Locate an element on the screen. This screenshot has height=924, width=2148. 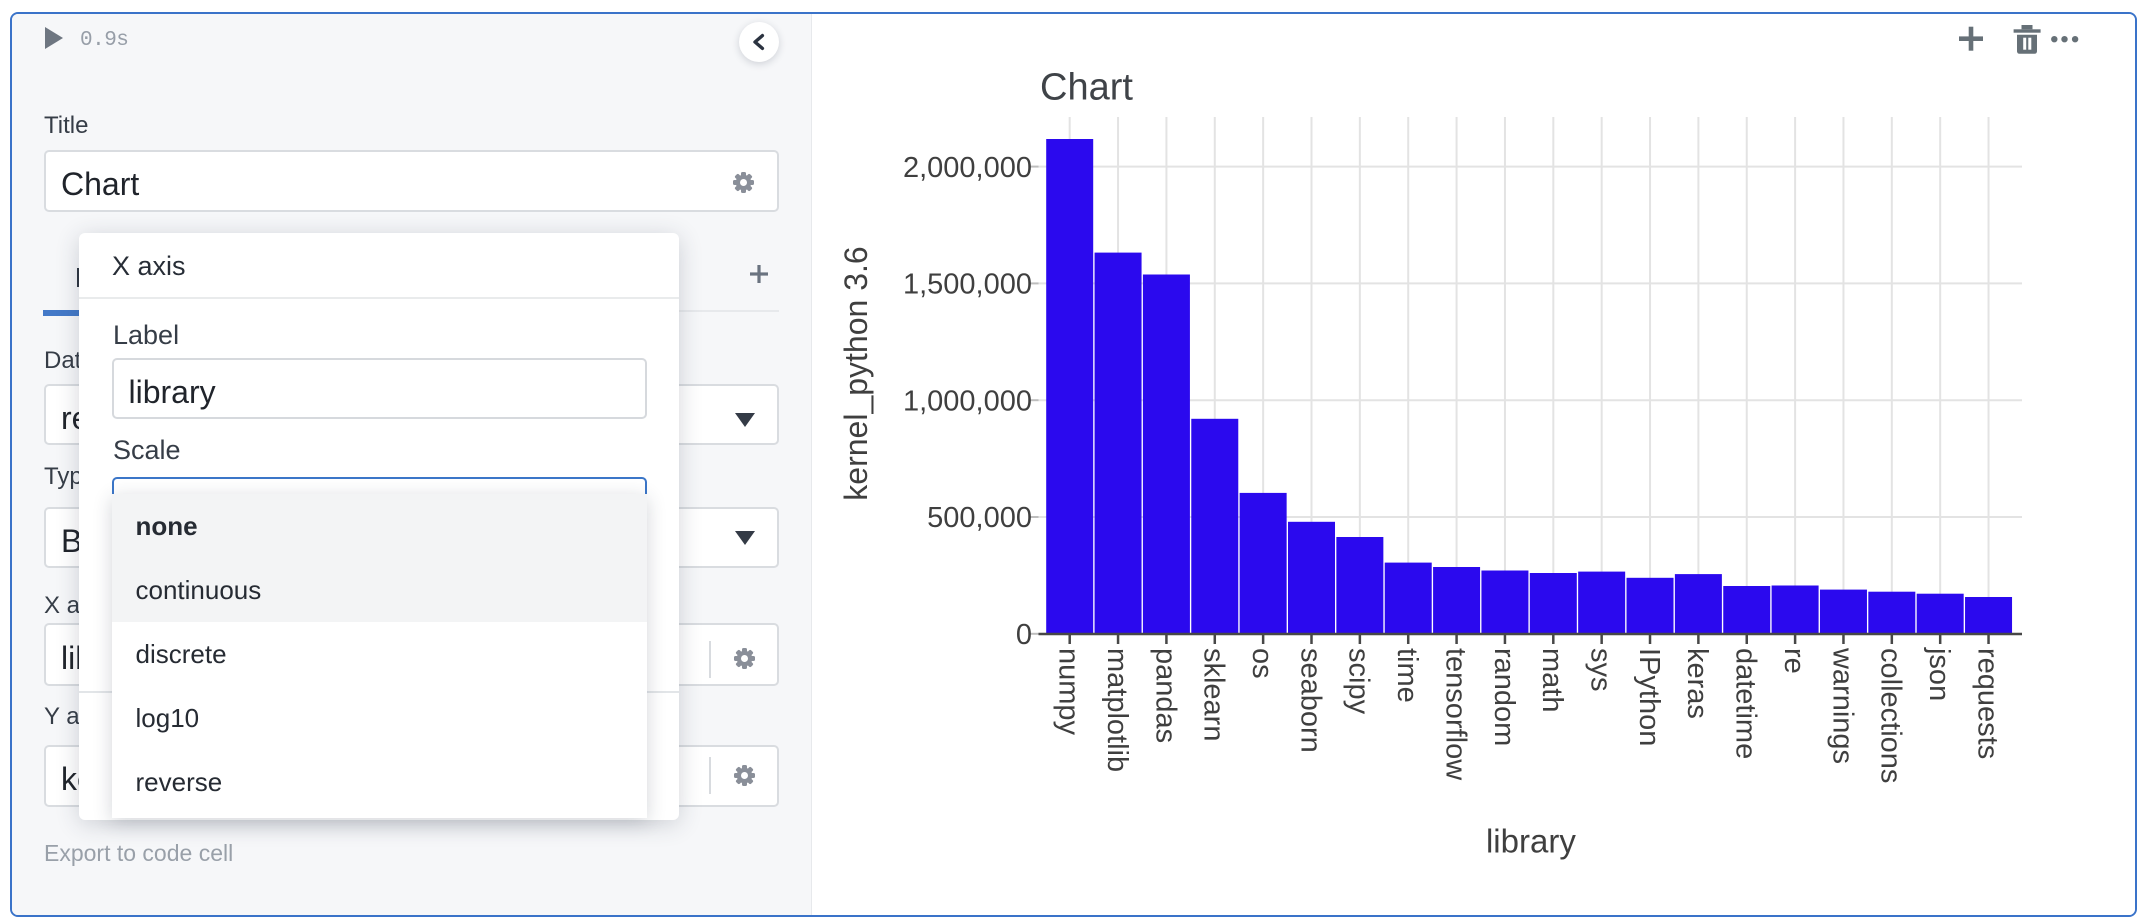
svg-text: json is located at coordinates (1939, 674).